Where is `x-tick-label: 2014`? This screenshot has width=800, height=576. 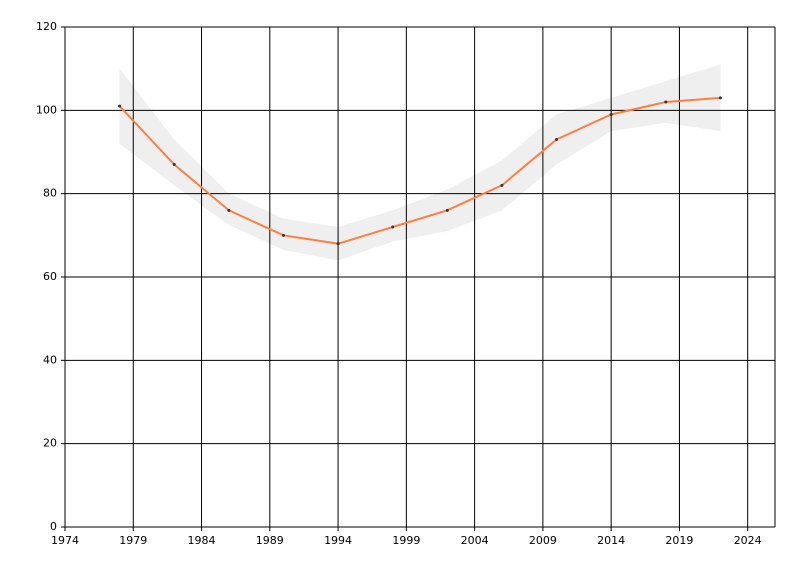
x-tick-label: 2014 is located at coordinates (611, 540).